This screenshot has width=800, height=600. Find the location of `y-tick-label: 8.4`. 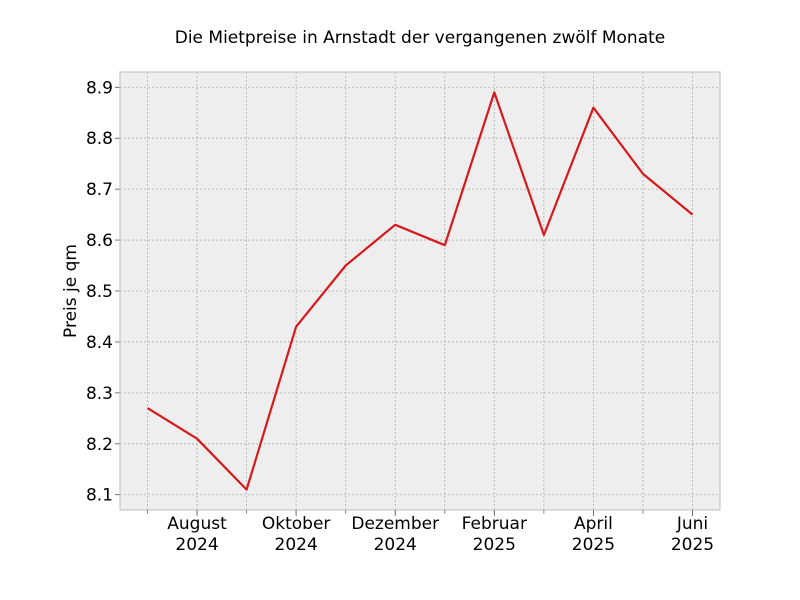

y-tick-label: 8.4 is located at coordinates (99, 343).